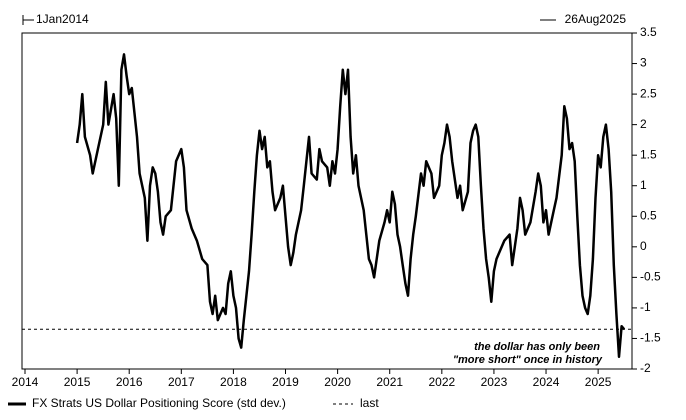  I want to click on x-tick-label: 2018, so click(233, 382).